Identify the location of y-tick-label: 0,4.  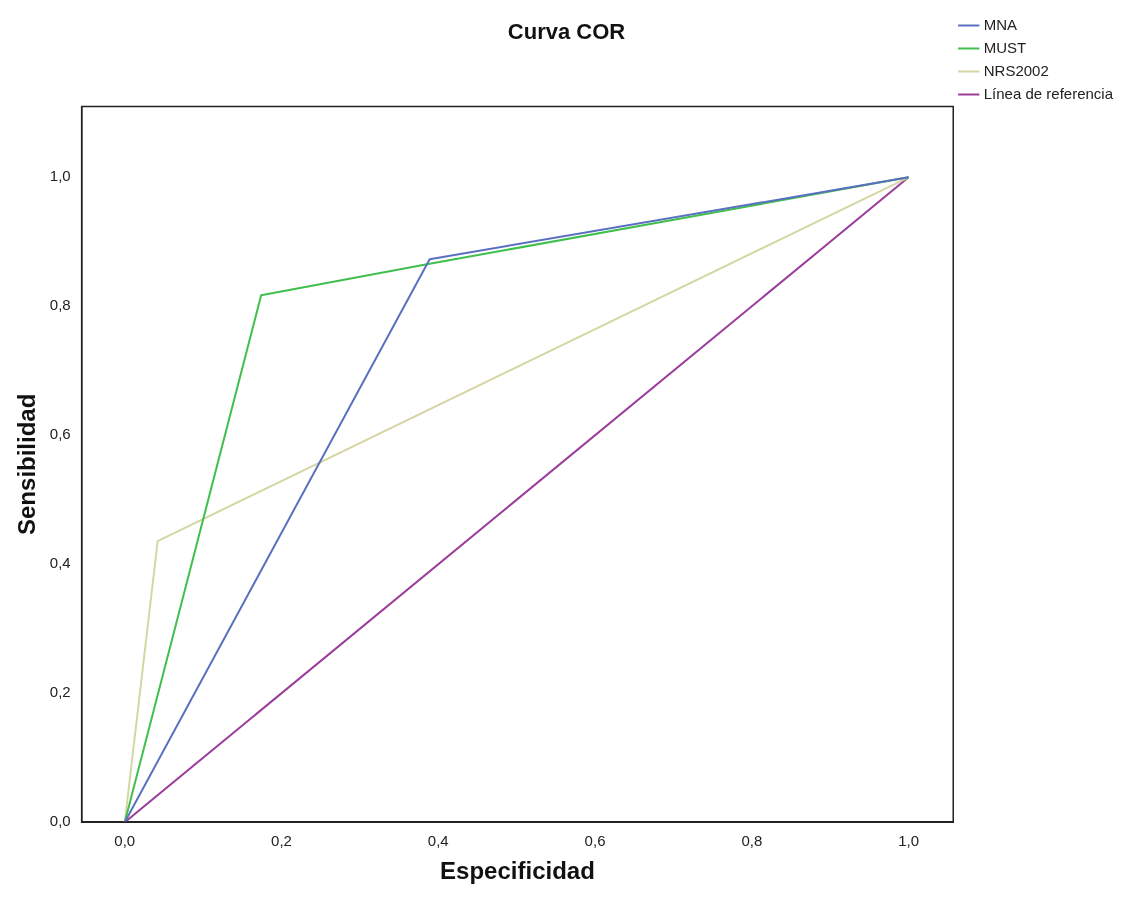
(60, 563).